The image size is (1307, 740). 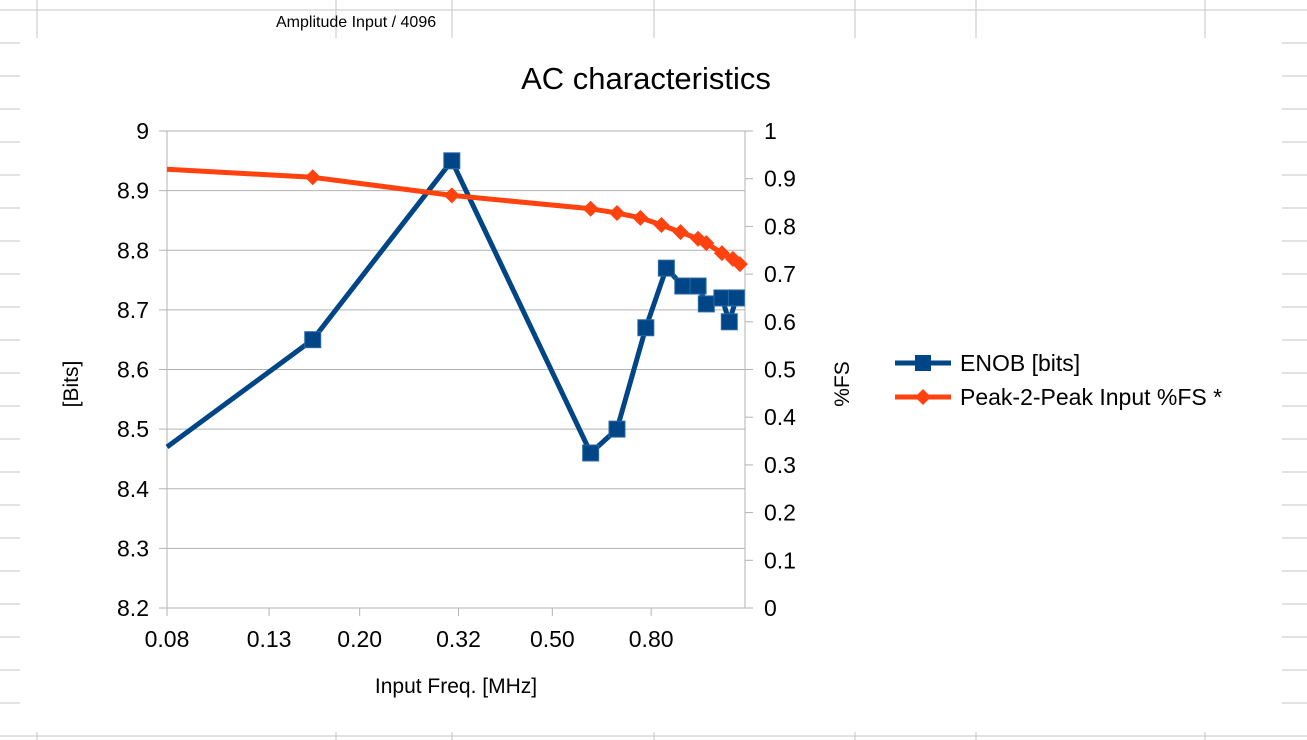 I want to click on x-tick-label: 0.08, so click(x=167, y=639).